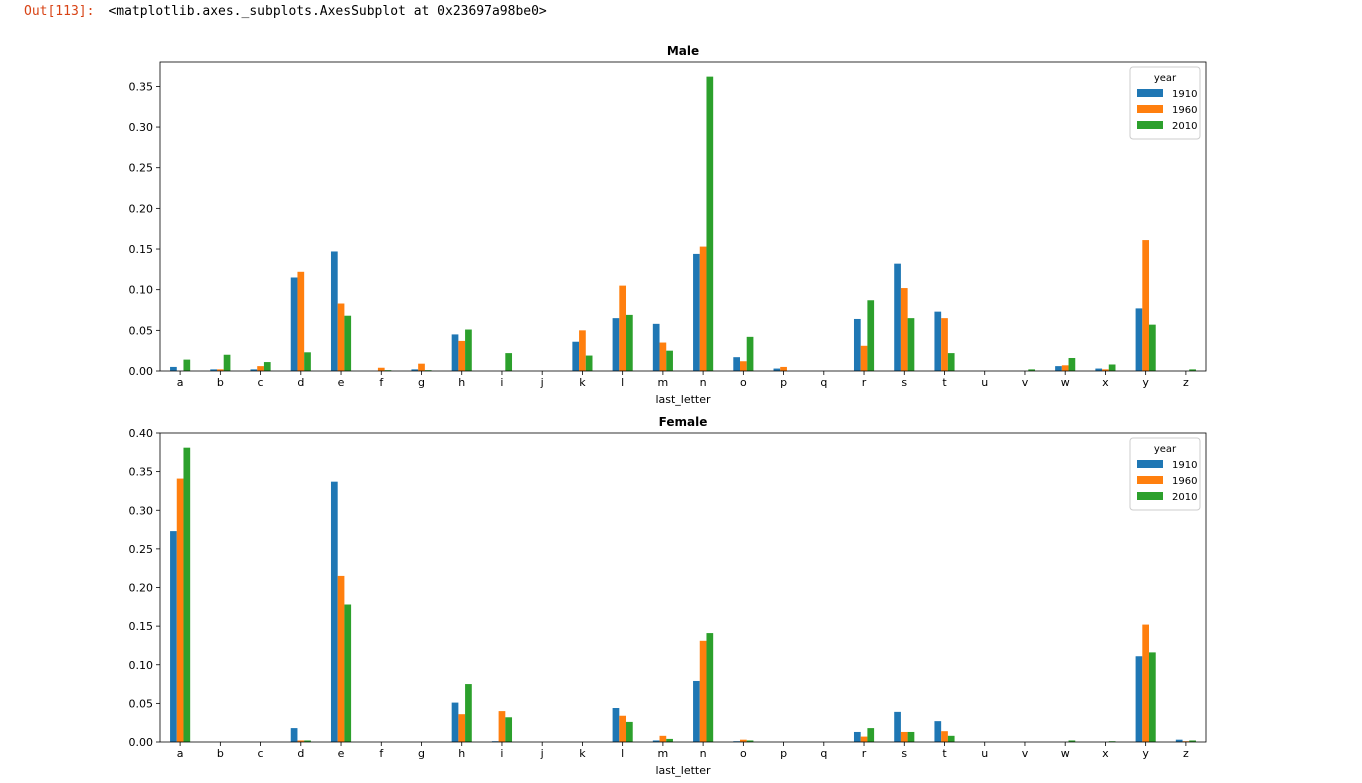  I want to click on bar-e-1910, so click(334, 611).